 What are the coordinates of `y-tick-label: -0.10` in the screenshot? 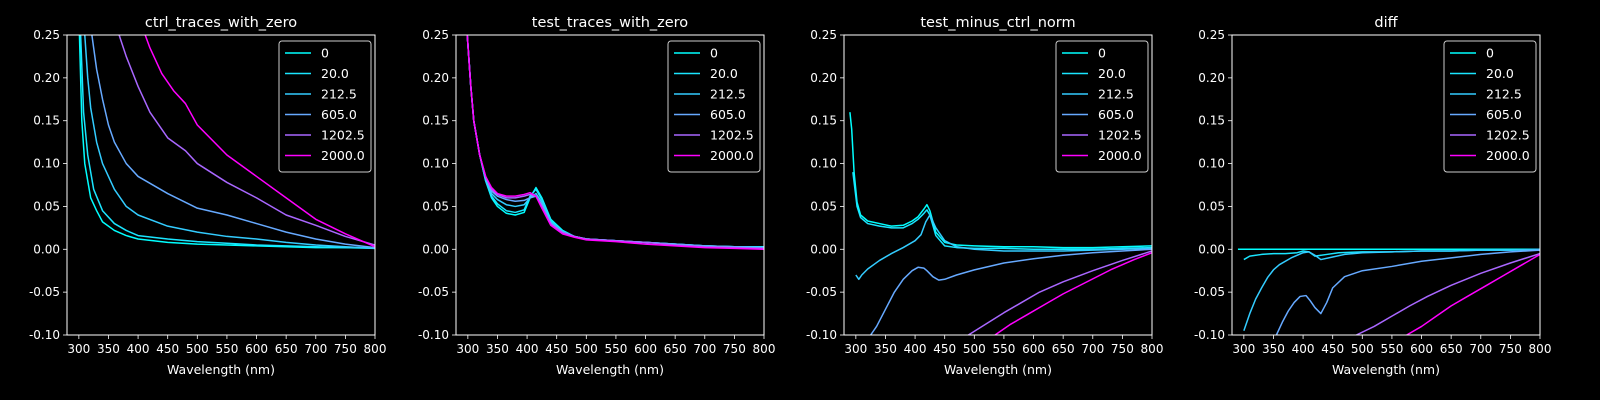 It's located at (821, 335).